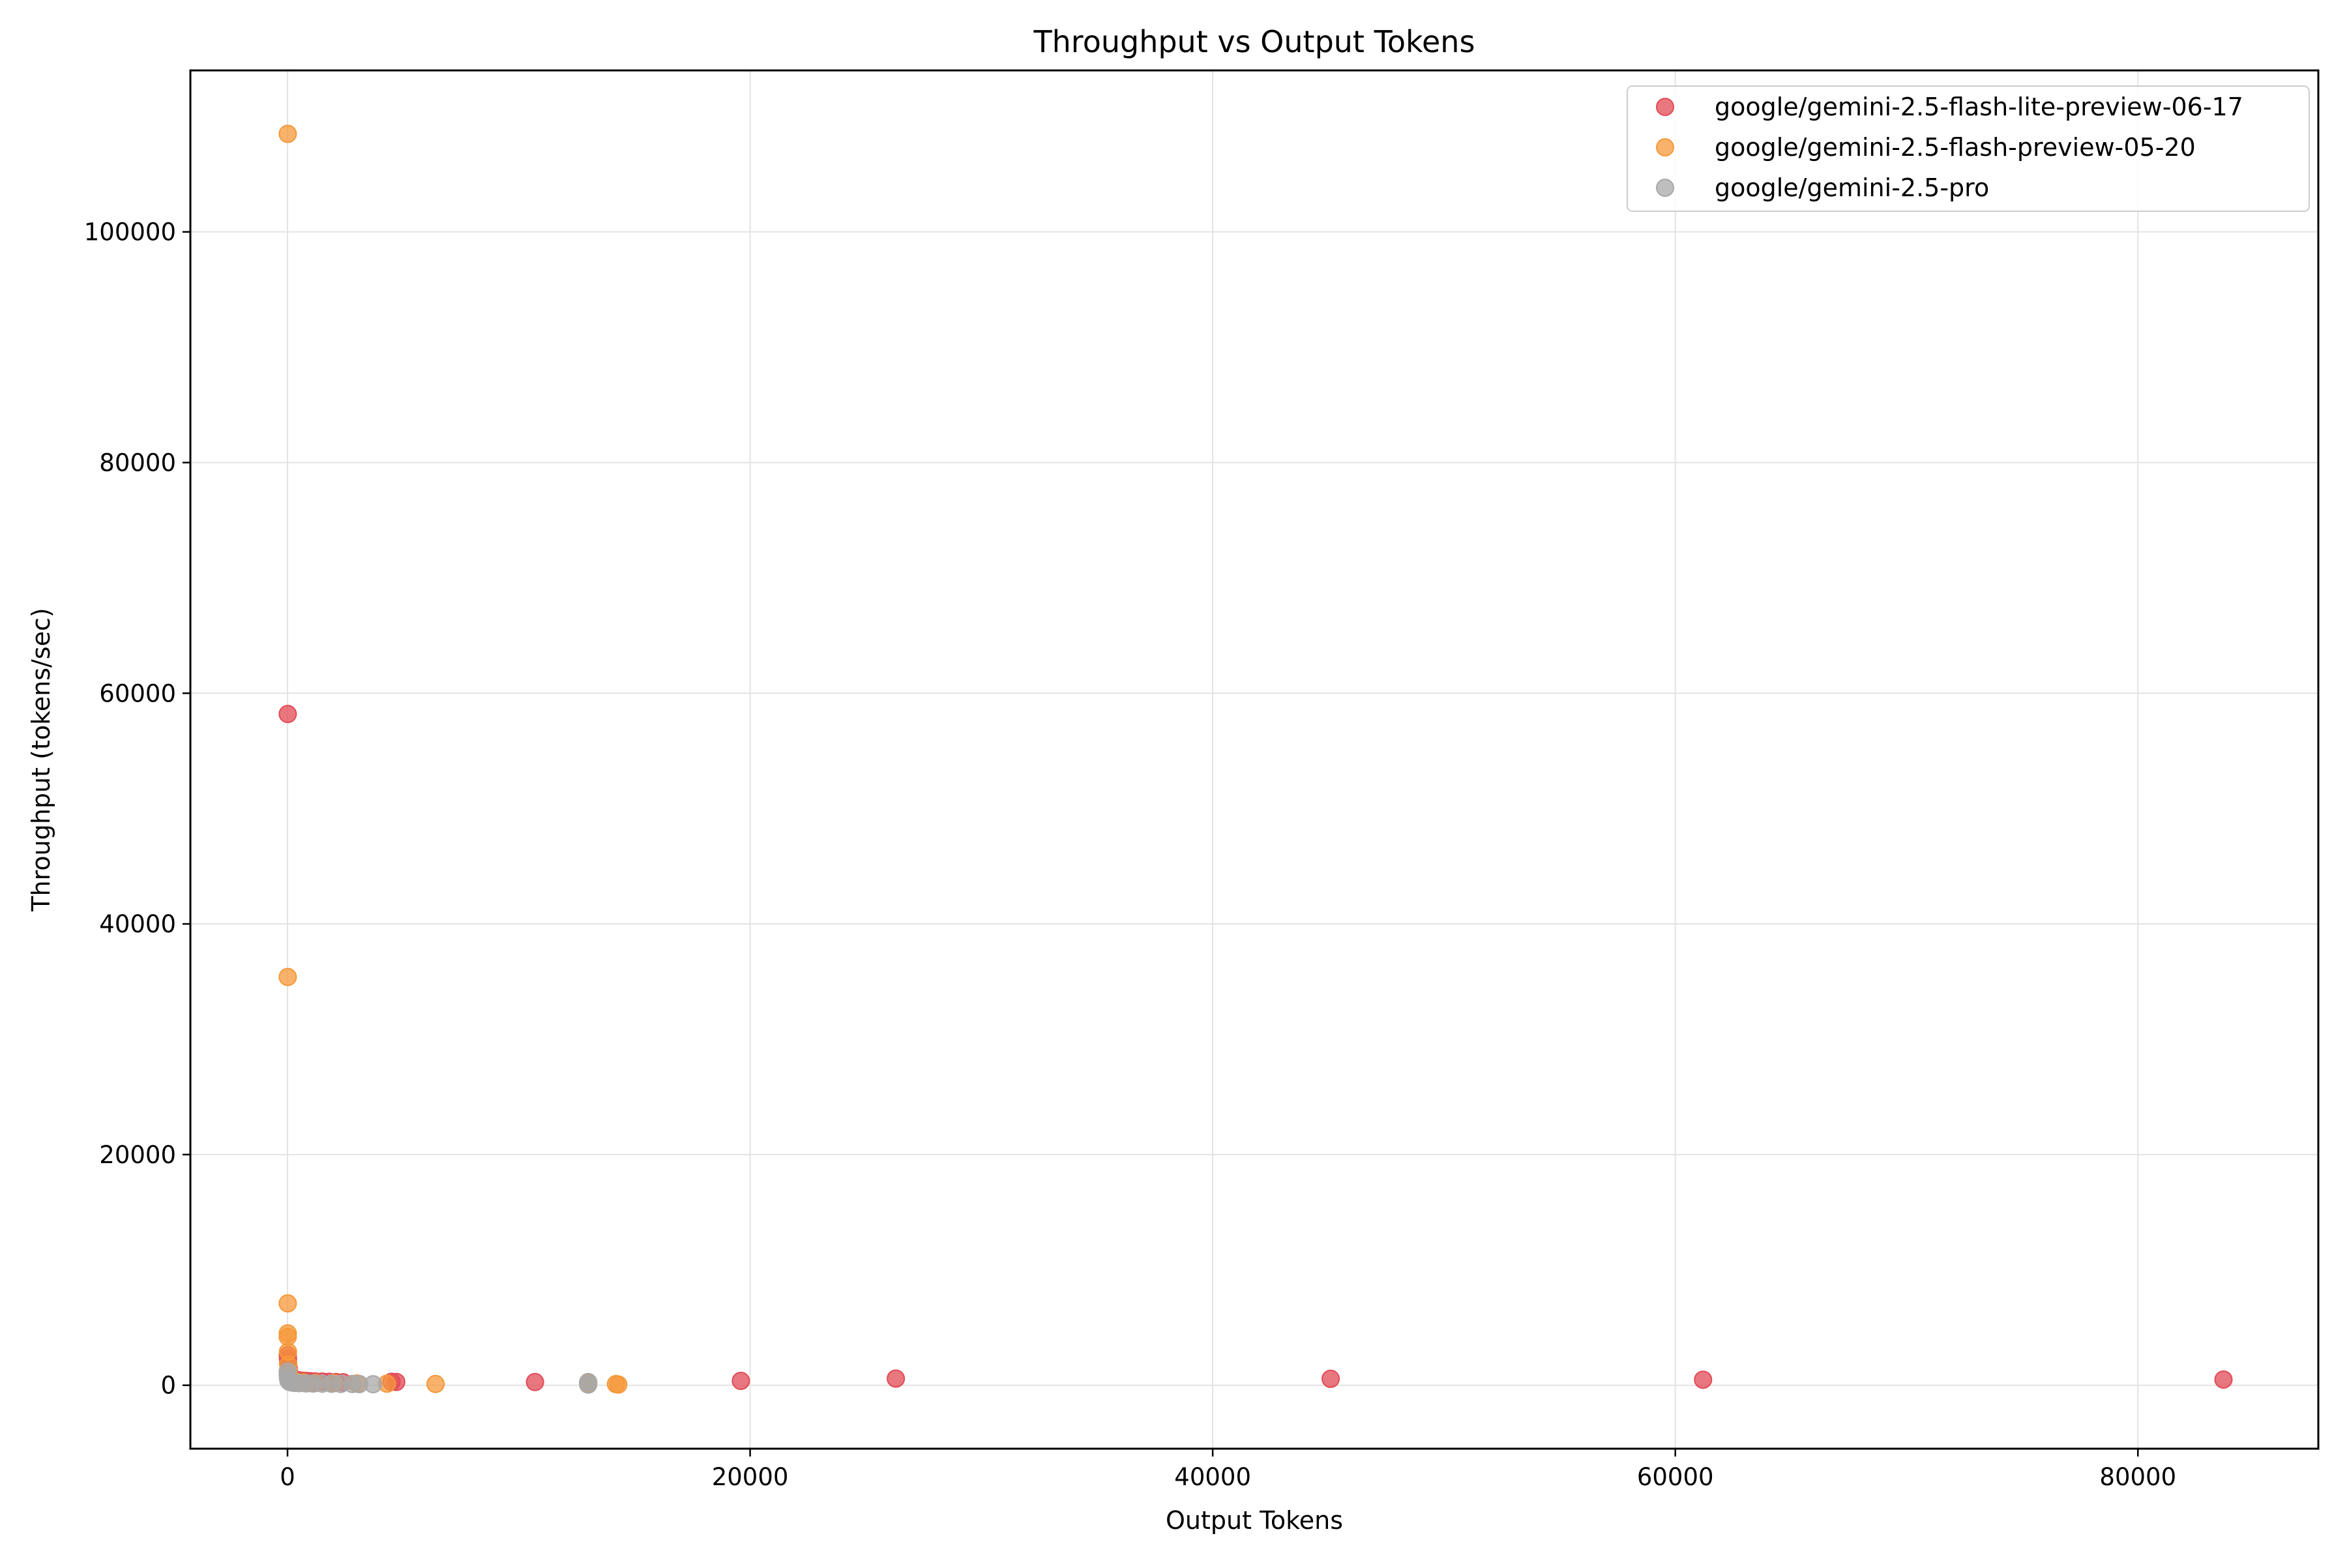  I want to click on x-tick-label: 20000, so click(750, 1477).